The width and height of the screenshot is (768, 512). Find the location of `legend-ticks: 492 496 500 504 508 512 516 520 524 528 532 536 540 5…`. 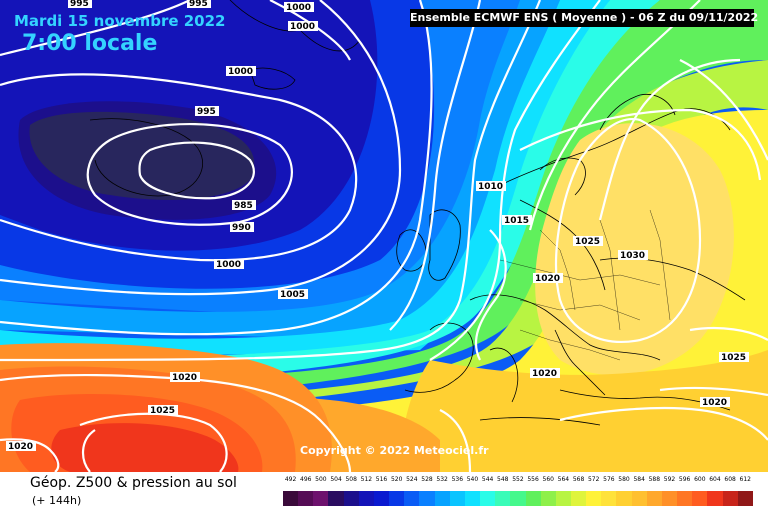

legend-ticks: 492 496 500 504 508 512 516 520 524 528 532 536 540 5… is located at coordinates (518, 482).